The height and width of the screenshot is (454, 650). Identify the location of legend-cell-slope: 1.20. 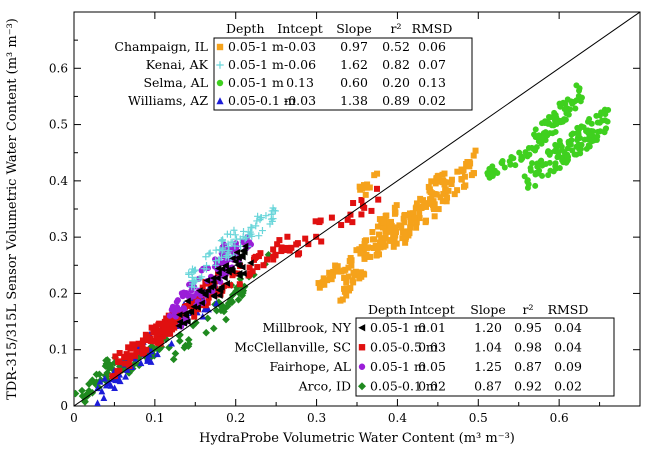
(488, 327).